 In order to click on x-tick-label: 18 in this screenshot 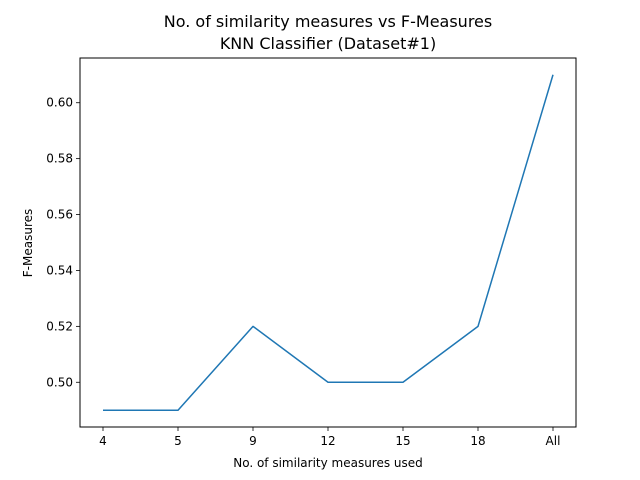, I will do `click(477, 441)`.